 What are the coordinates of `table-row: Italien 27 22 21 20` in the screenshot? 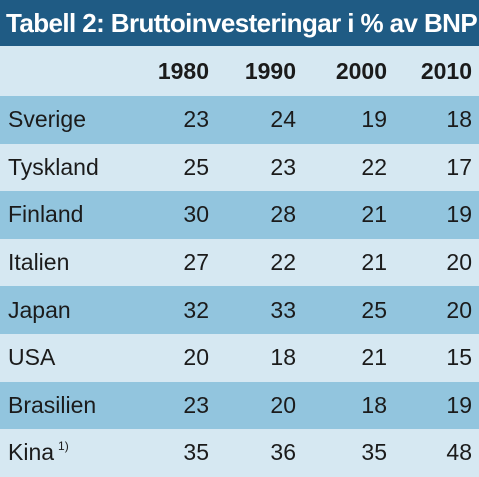 It's located at (239, 262).